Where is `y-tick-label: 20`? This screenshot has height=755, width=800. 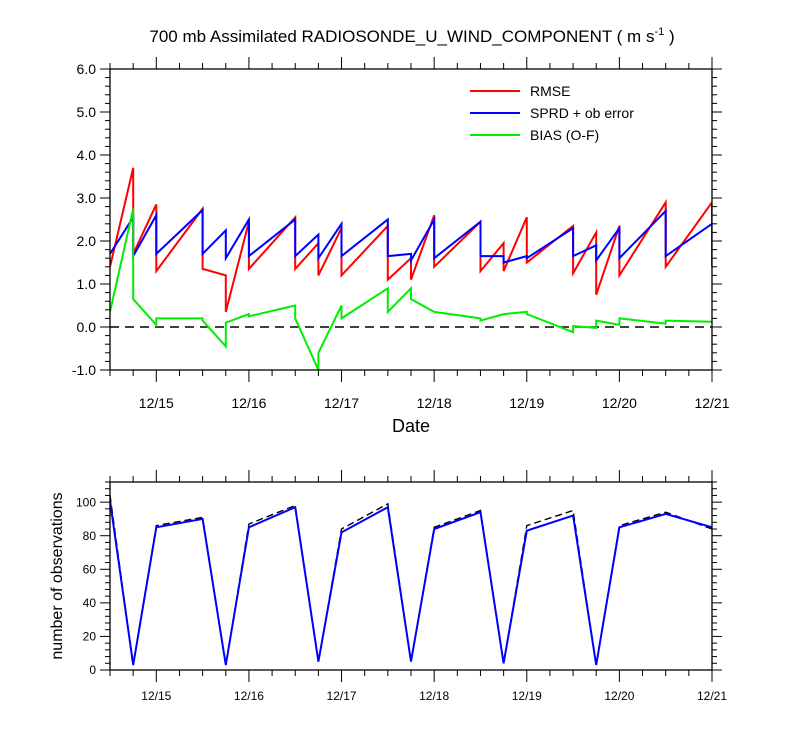
y-tick-label: 20 is located at coordinates (90, 637).